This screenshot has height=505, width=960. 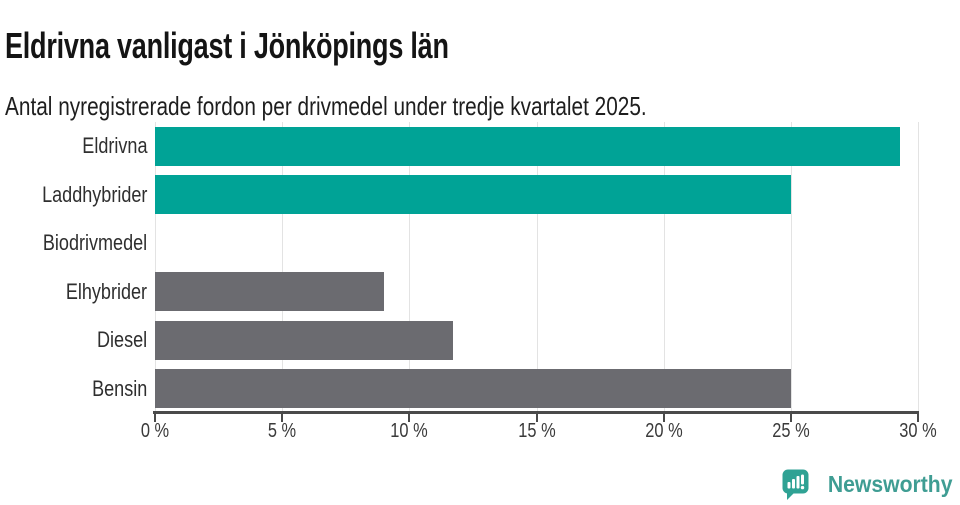 I want to click on category-row: Elhybrider, so click(x=73, y=292).